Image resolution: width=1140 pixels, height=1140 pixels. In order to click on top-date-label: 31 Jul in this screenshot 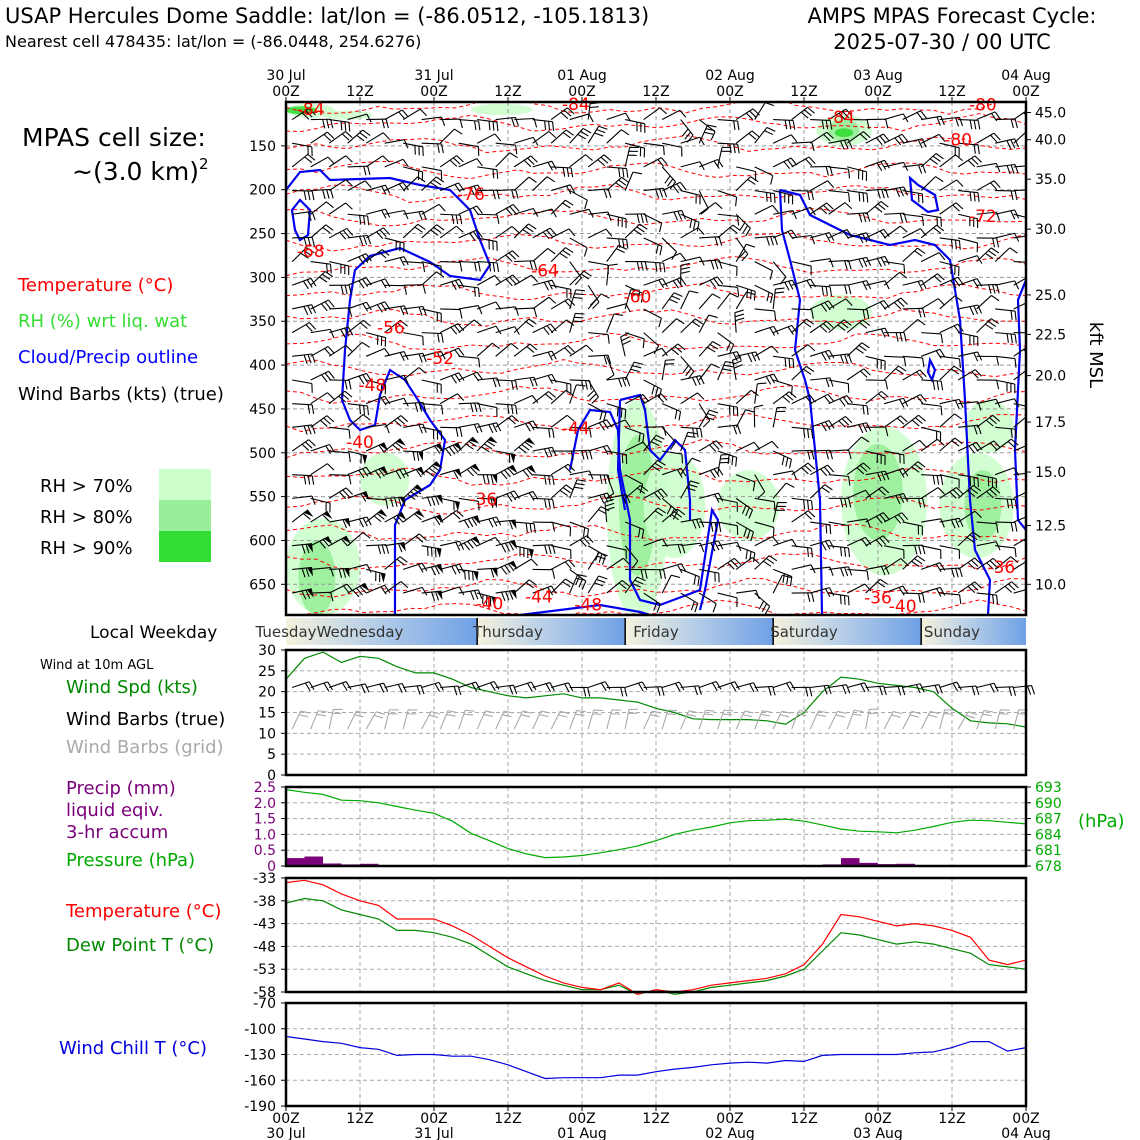, I will do `click(433, 76)`.